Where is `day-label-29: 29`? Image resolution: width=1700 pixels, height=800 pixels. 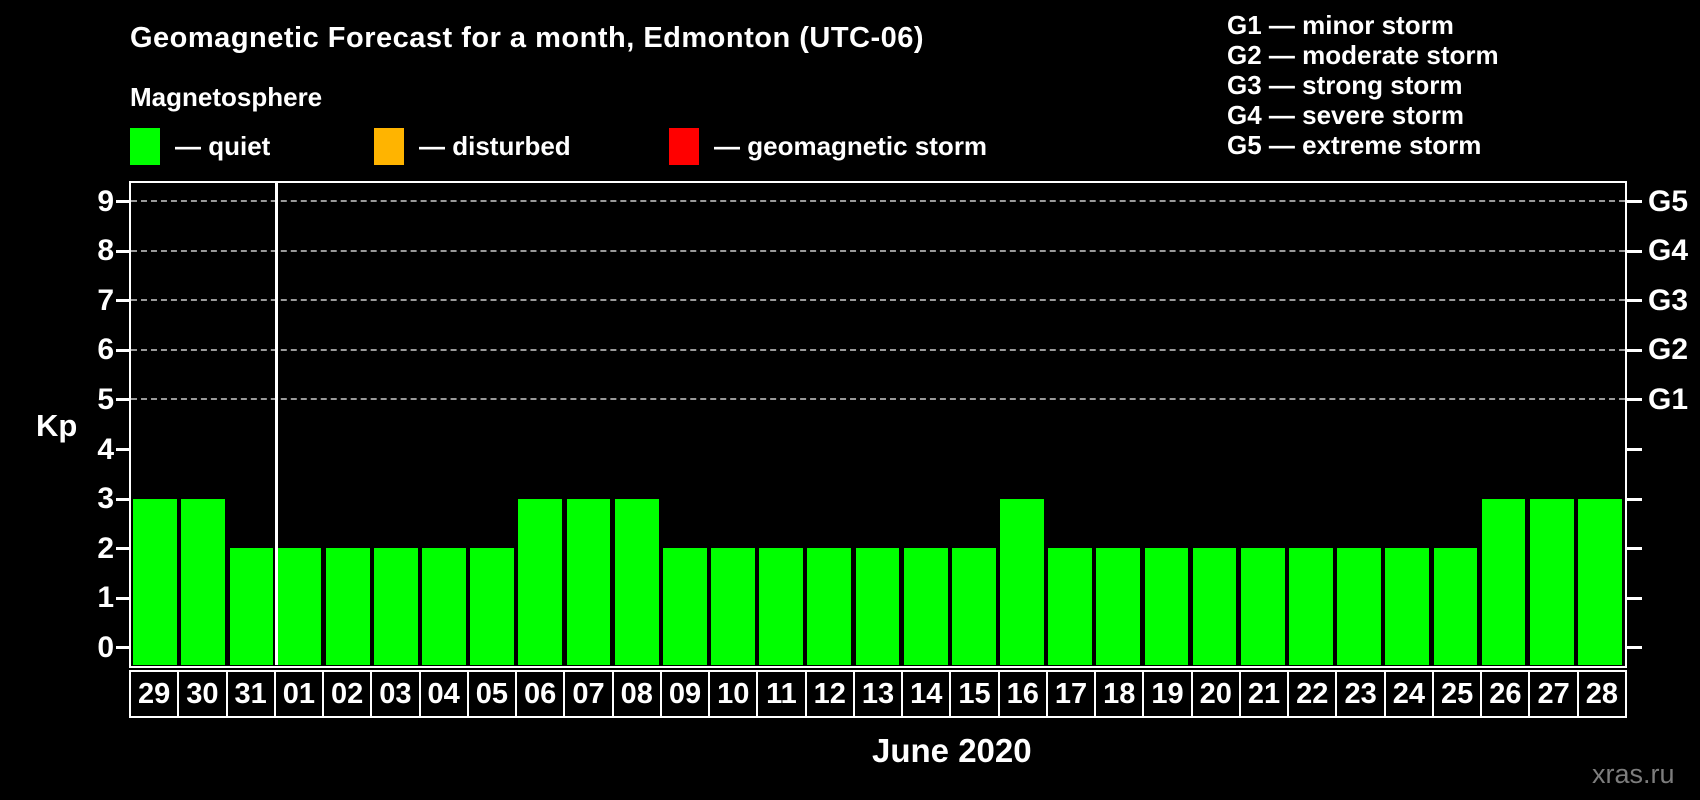
day-label-29: 29 is located at coordinates (154, 694).